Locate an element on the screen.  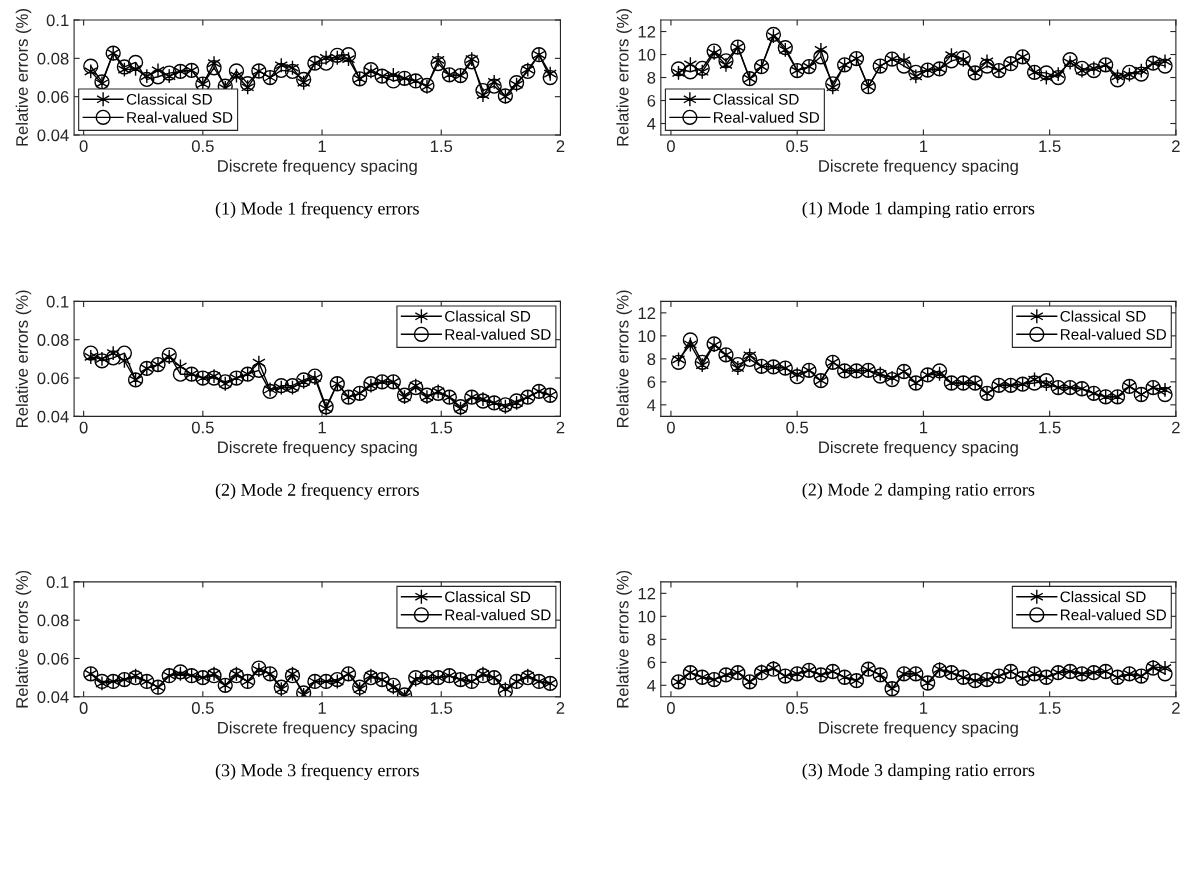
text: (2) Mode 2 frequency errors is located at coordinates (317, 491).